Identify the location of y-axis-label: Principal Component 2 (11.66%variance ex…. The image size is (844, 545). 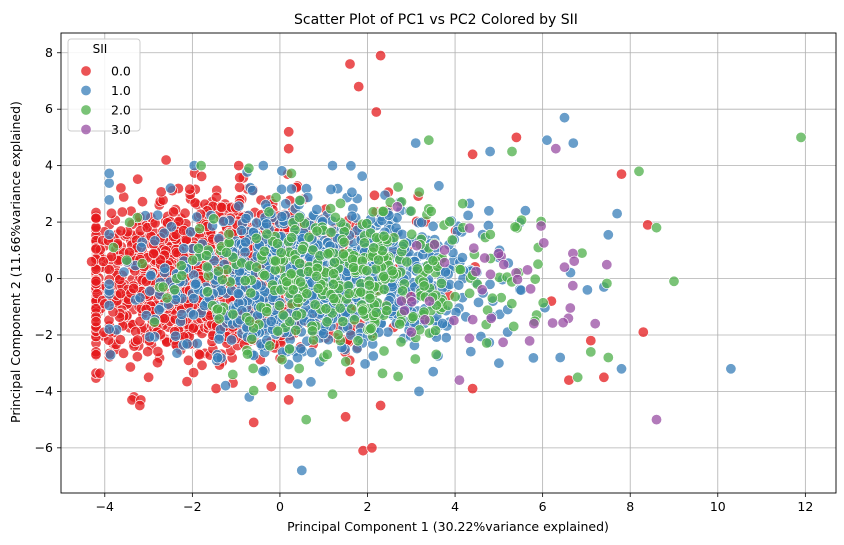
(15, 262).